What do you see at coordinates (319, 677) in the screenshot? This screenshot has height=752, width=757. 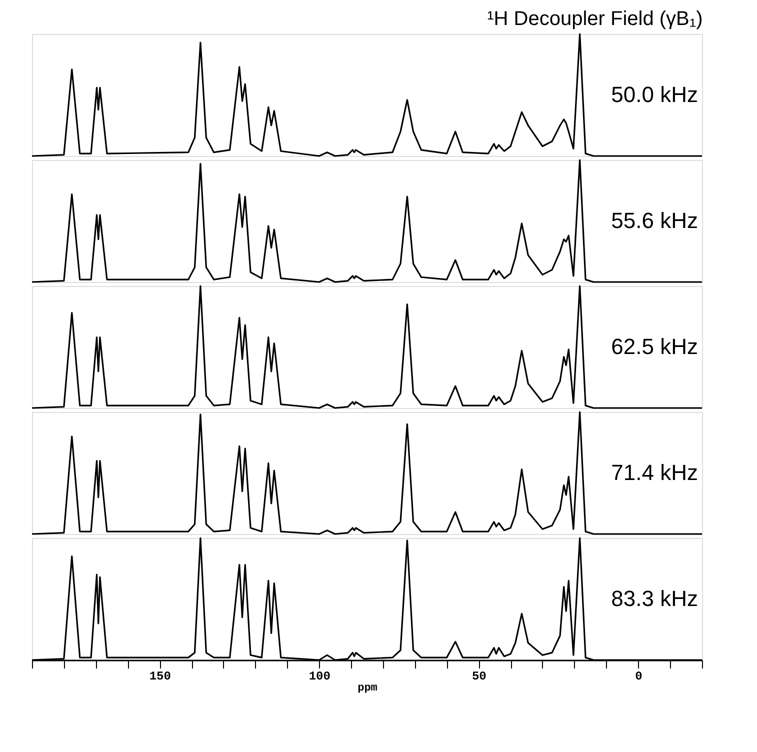 I see `x-tick-label: 100` at bounding box center [319, 677].